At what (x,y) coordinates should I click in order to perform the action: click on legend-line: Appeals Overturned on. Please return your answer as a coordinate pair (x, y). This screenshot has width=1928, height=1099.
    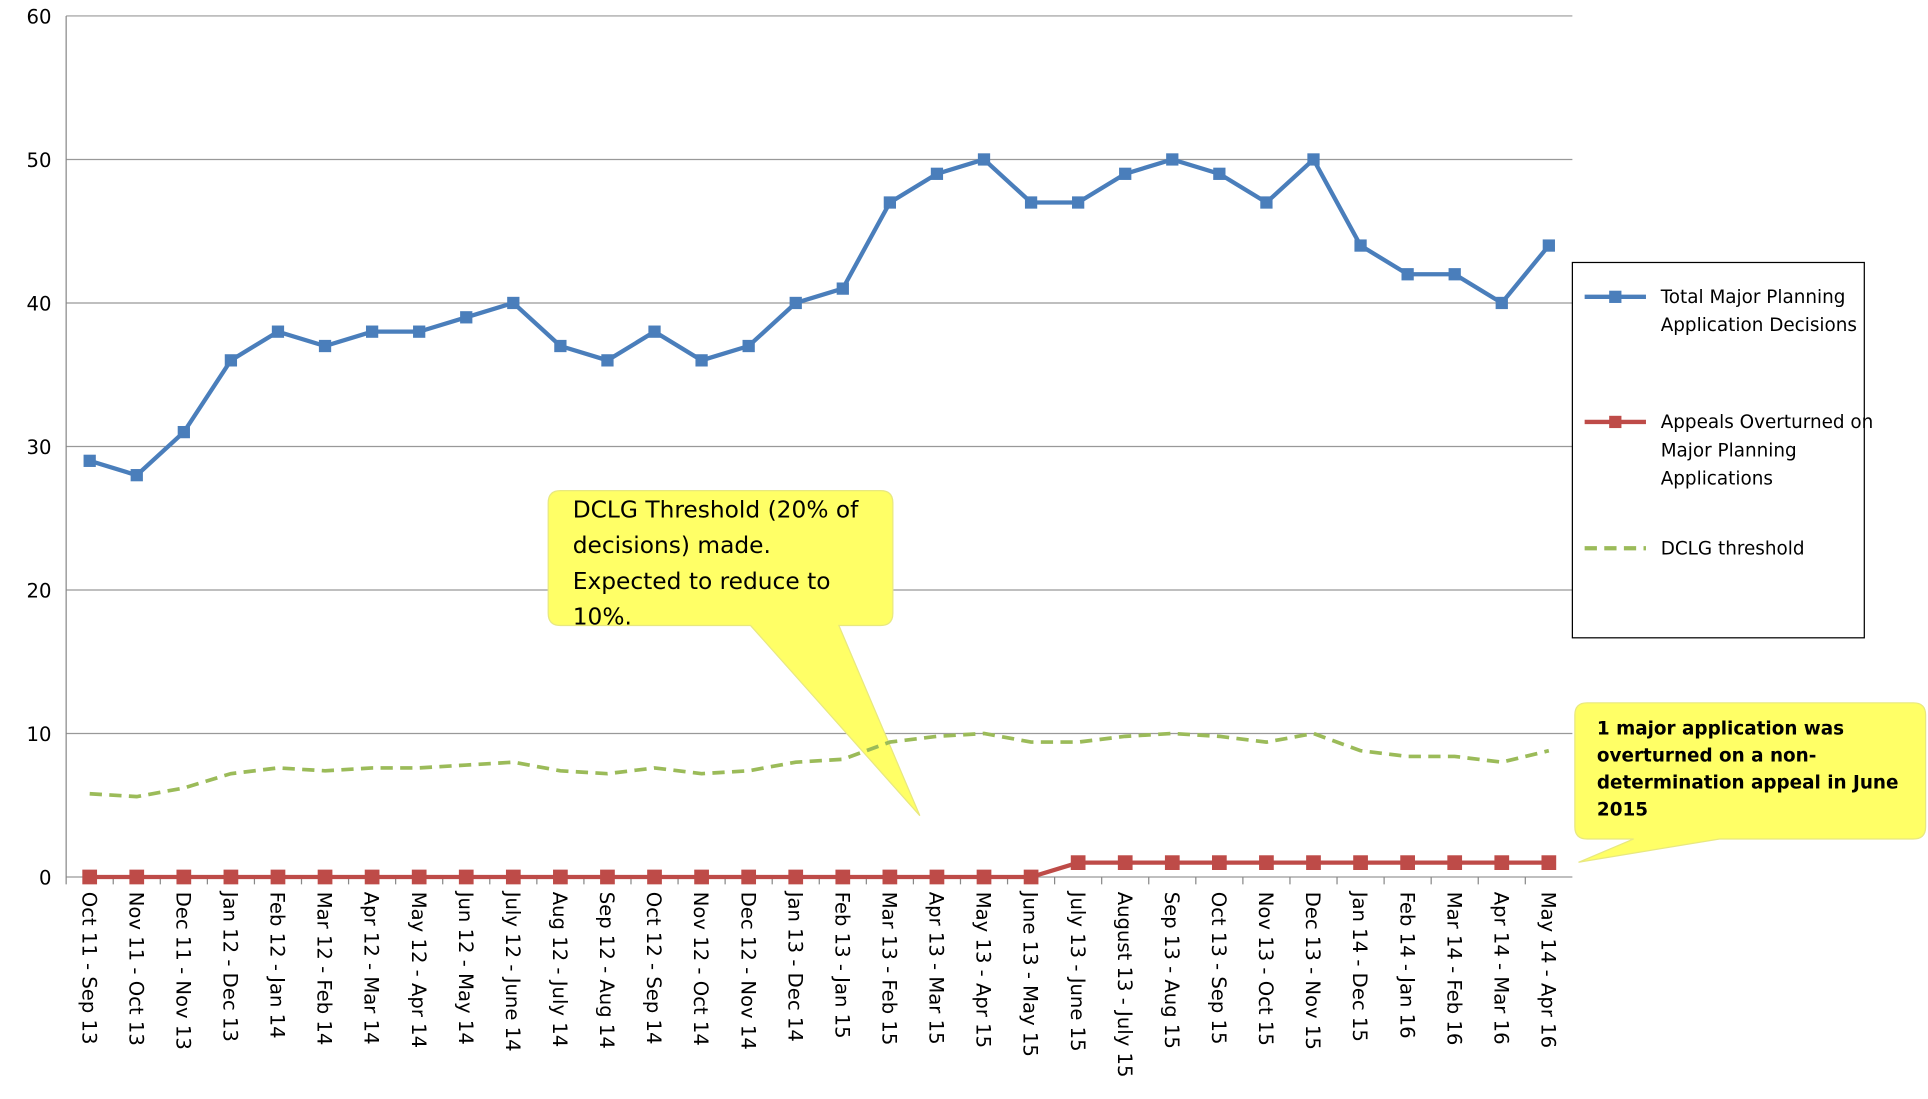
    Looking at the image, I should click on (1767, 422).